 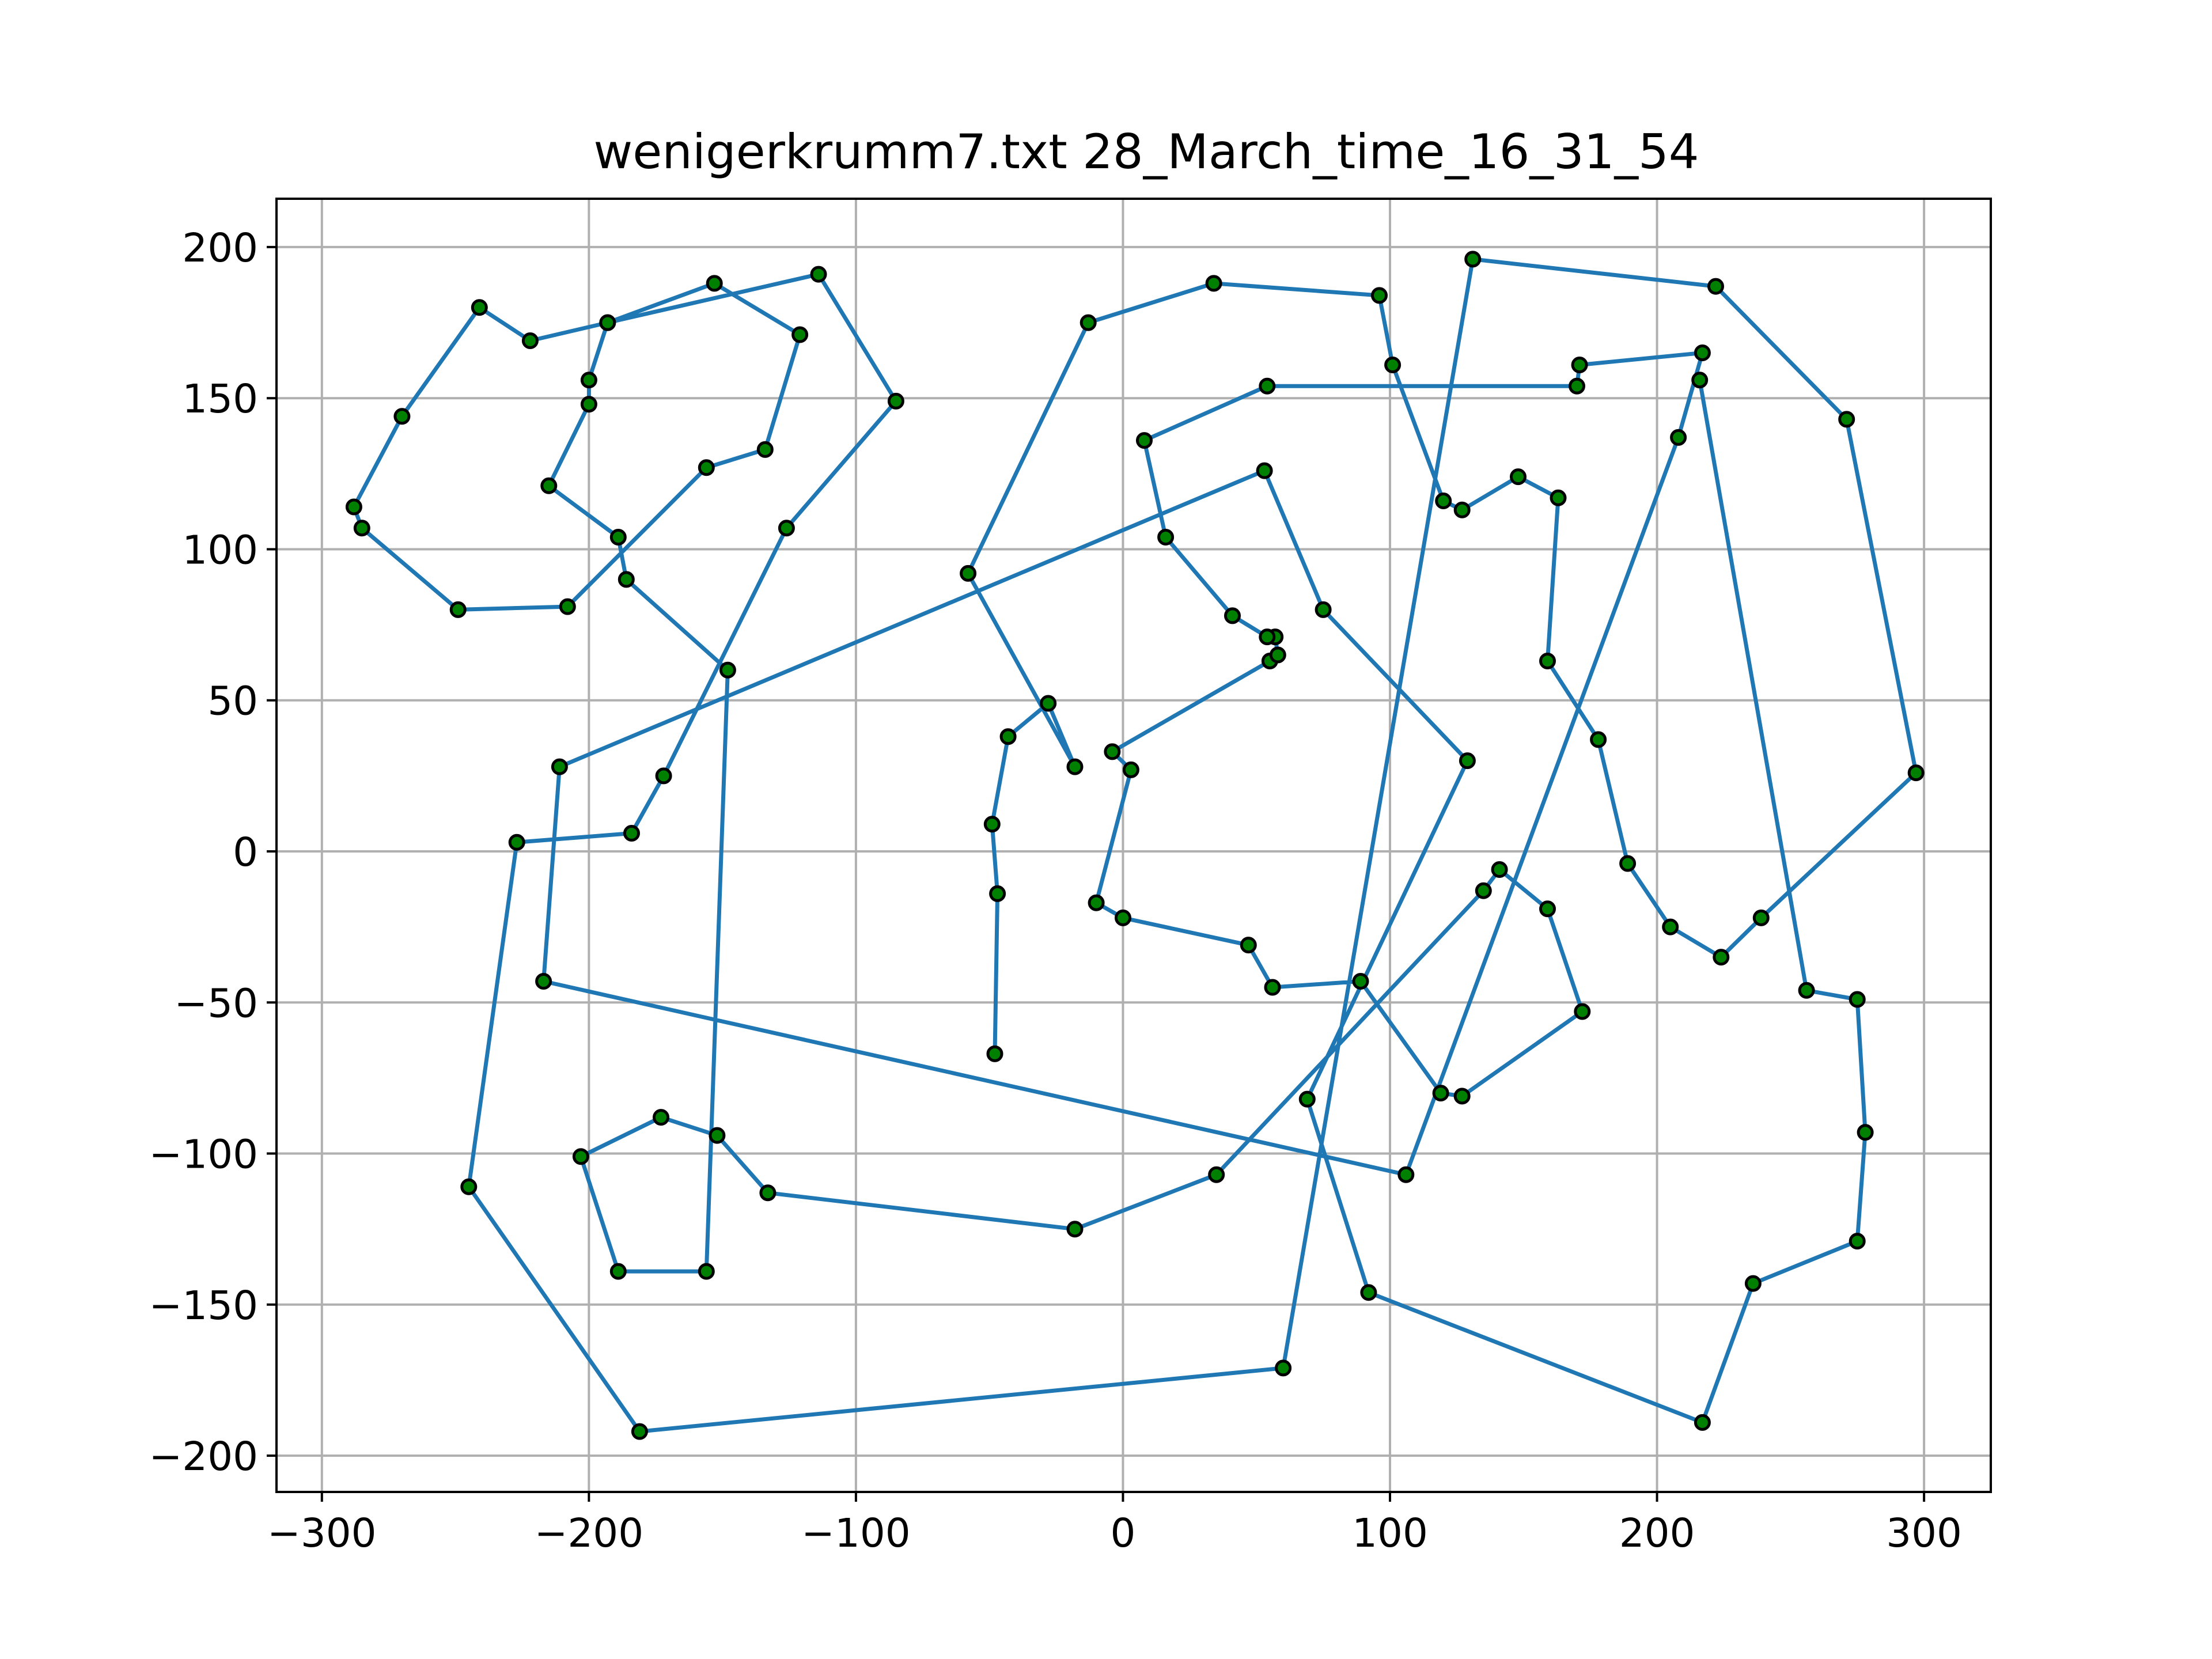 What do you see at coordinates (220, 248) in the screenshot?
I see `y-tick-label: 200` at bounding box center [220, 248].